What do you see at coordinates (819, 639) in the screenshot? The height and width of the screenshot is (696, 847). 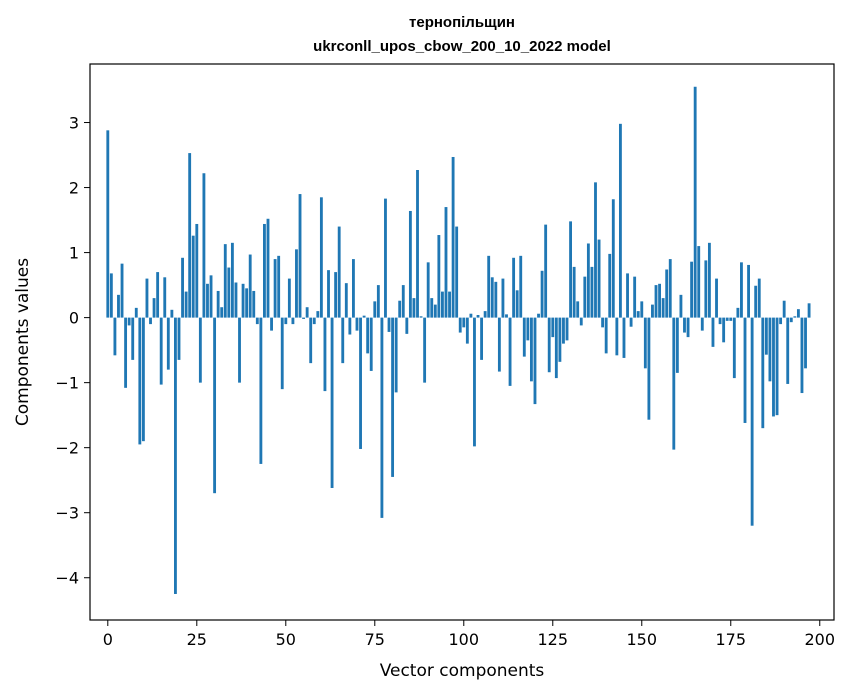 I see `x-tick-label: 200` at bounding box center [819, 639].